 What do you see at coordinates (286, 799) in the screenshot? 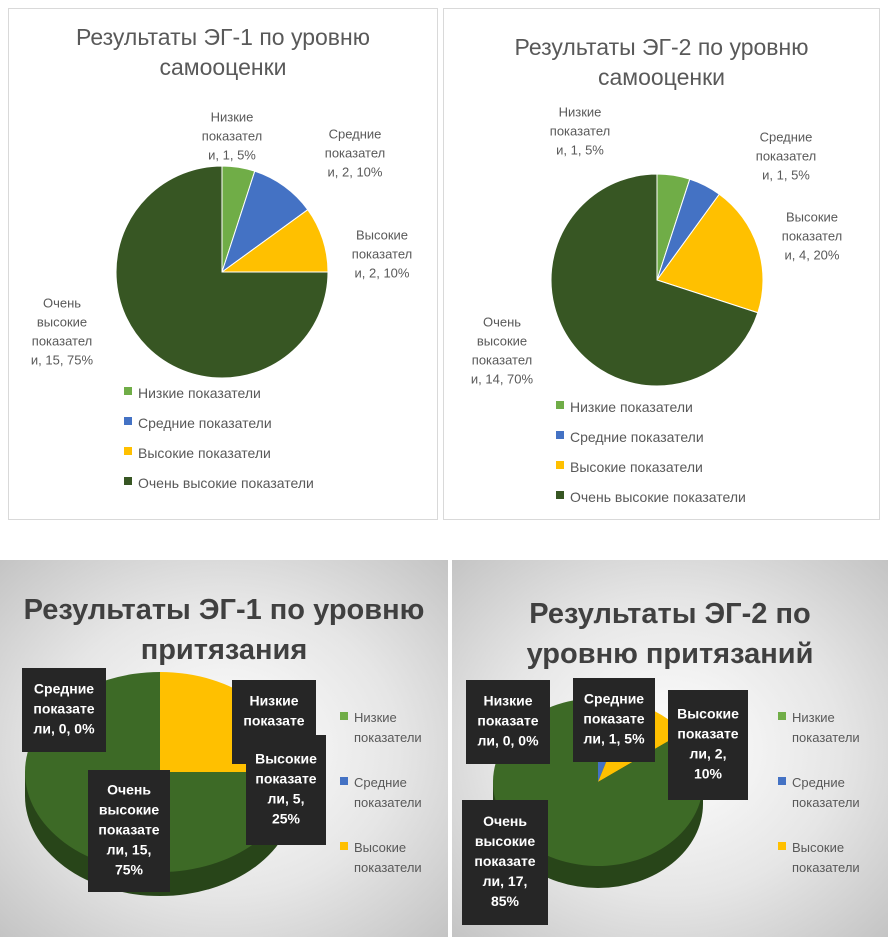
I see `data-label: ли, 5,` at bounding box center [286, 799].